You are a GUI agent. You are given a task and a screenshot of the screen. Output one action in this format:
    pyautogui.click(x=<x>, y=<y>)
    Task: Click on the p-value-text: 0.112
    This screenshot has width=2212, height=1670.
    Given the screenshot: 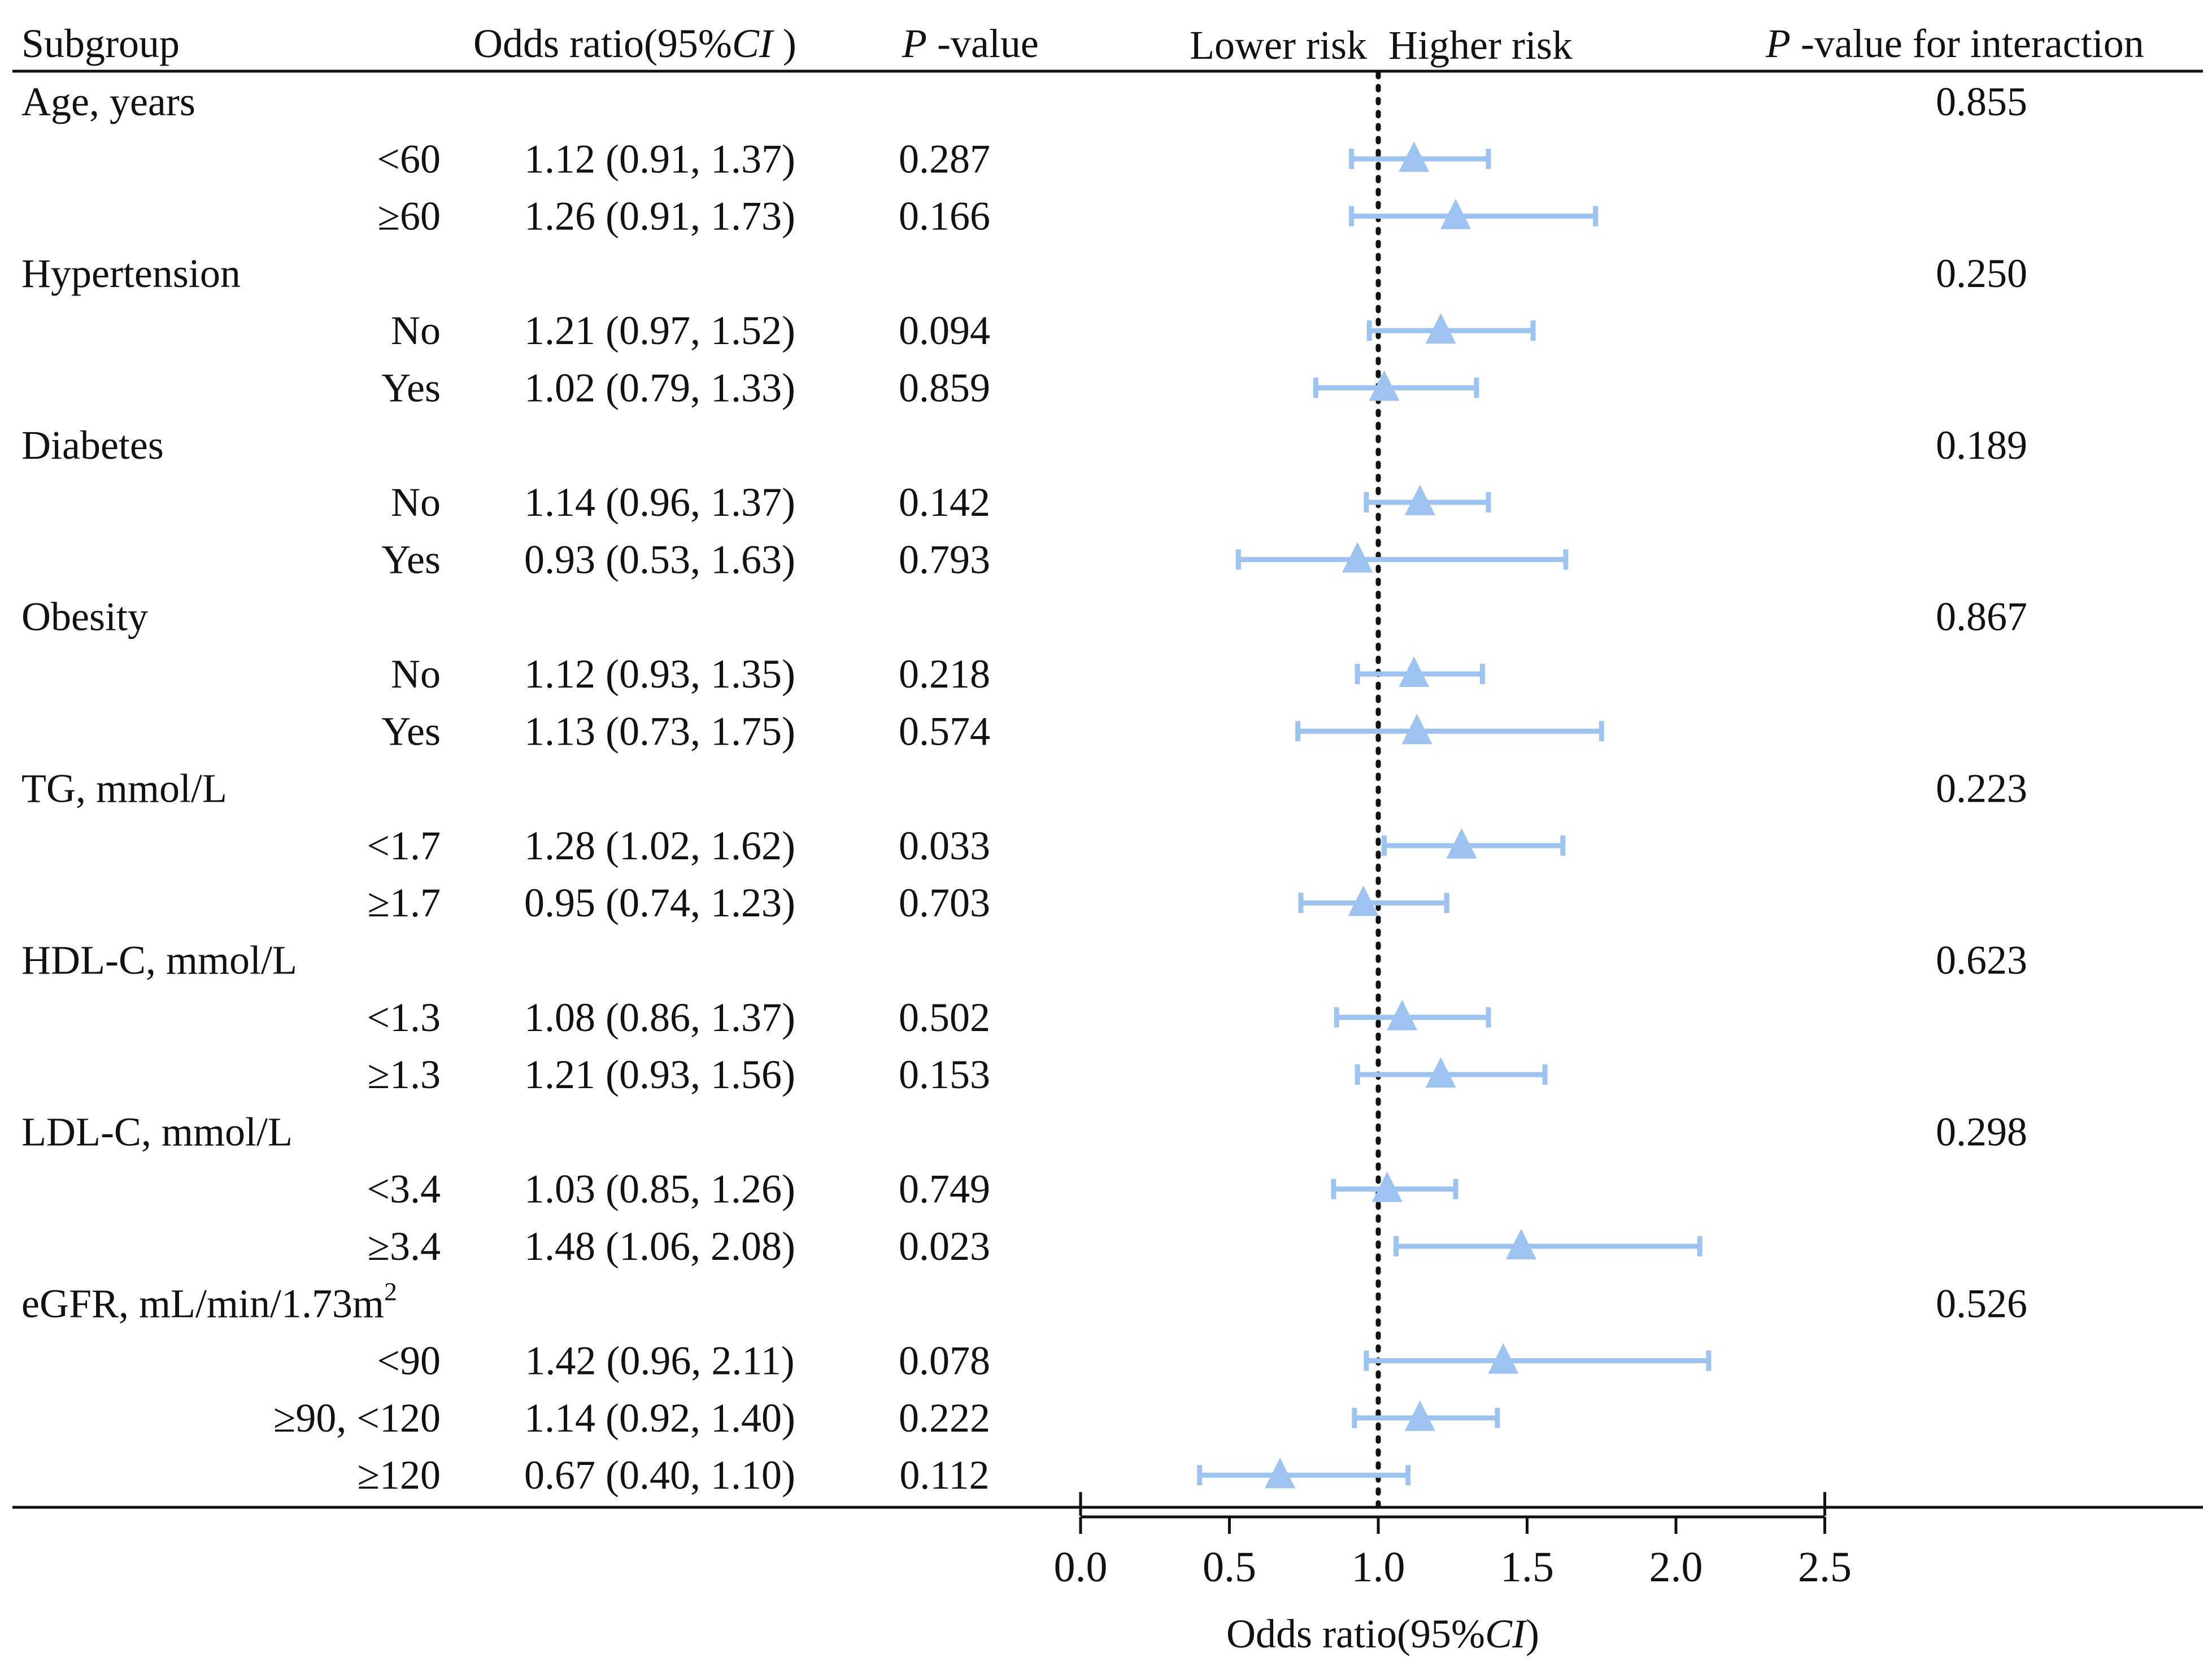 What is the action you would take?
    pyautogui.click(x=944, y=1475)
    